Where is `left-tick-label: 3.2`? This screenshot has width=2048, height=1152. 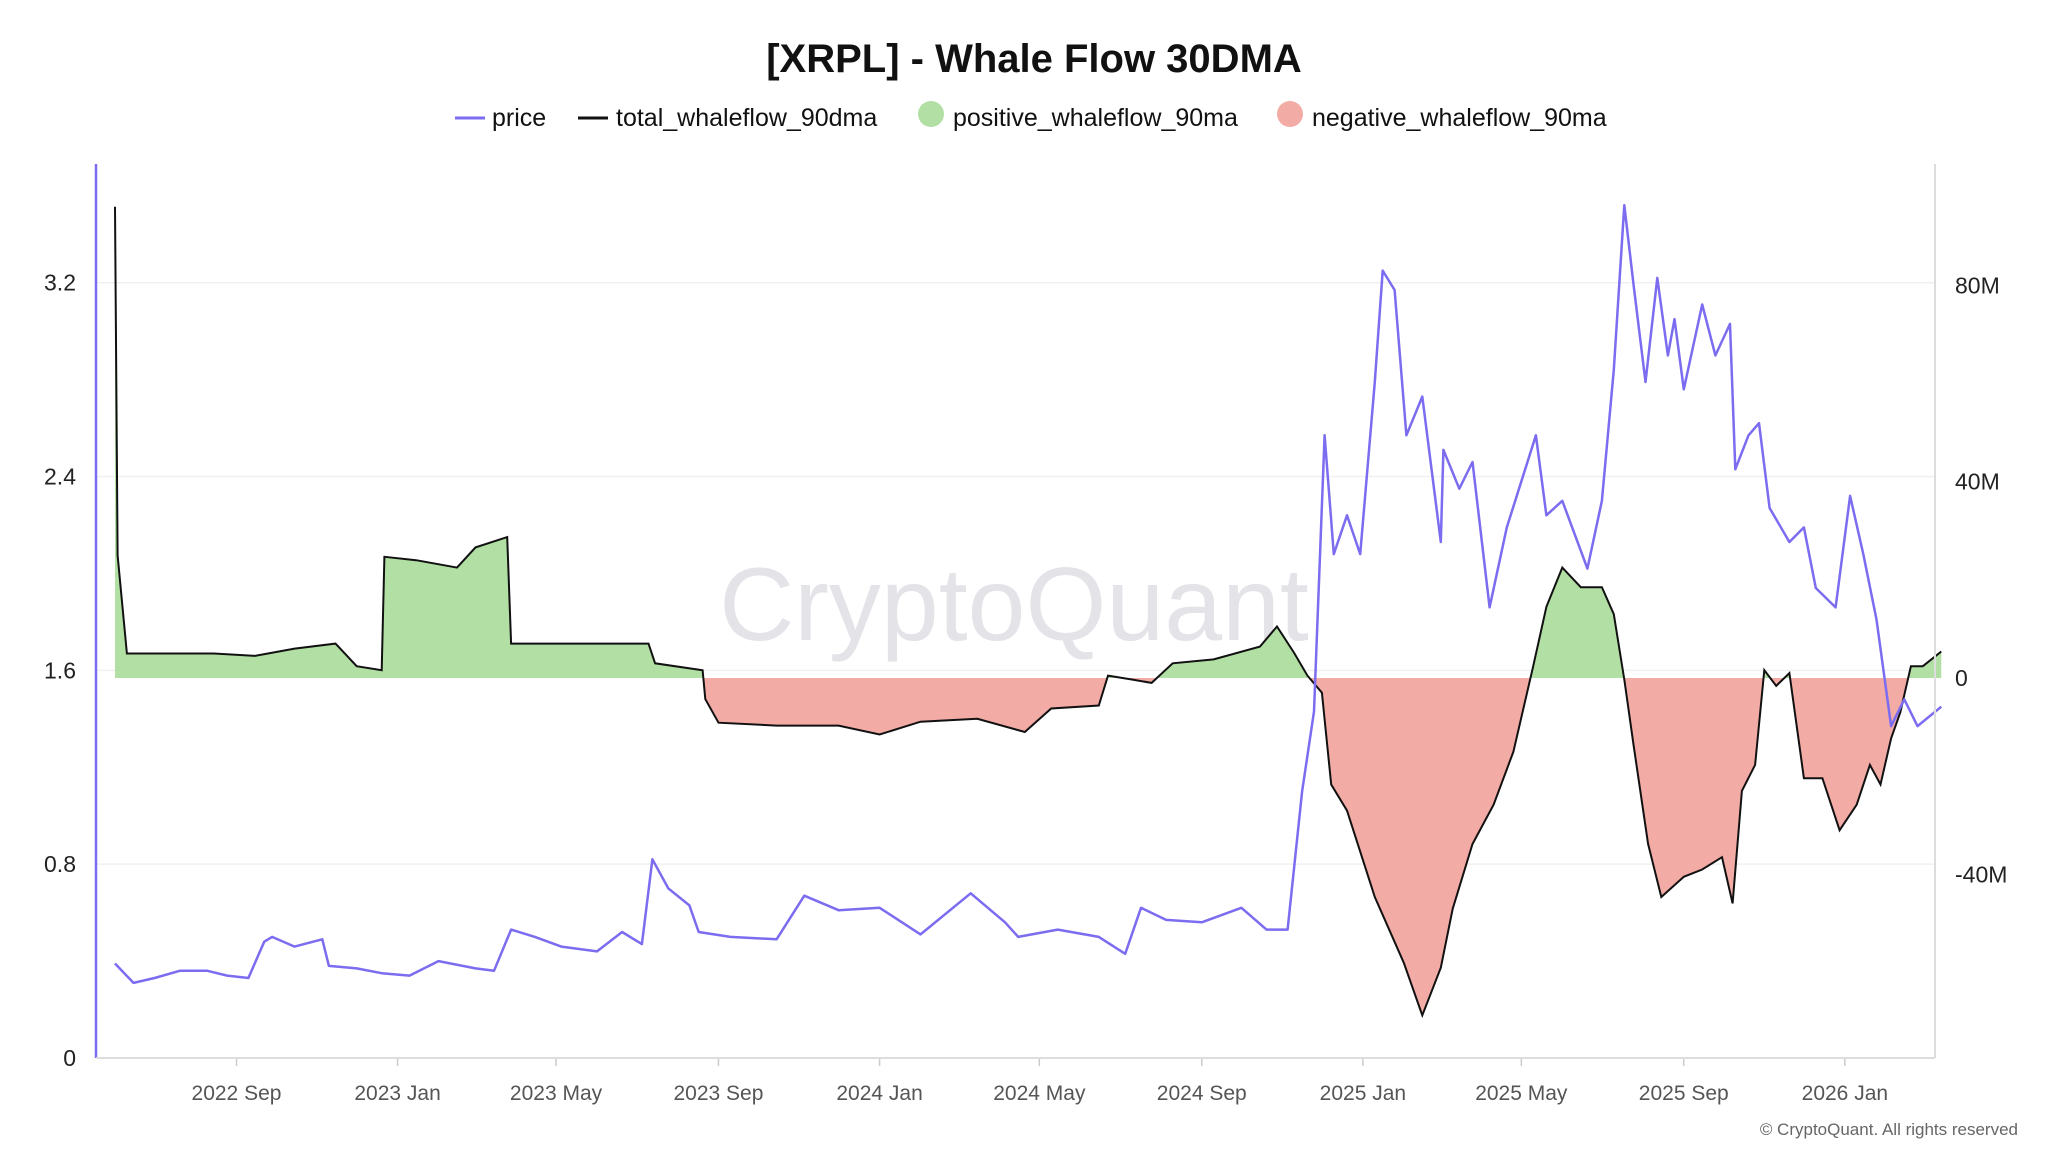 left-tick-label: 3.2 is located at coordinates (60, 283).